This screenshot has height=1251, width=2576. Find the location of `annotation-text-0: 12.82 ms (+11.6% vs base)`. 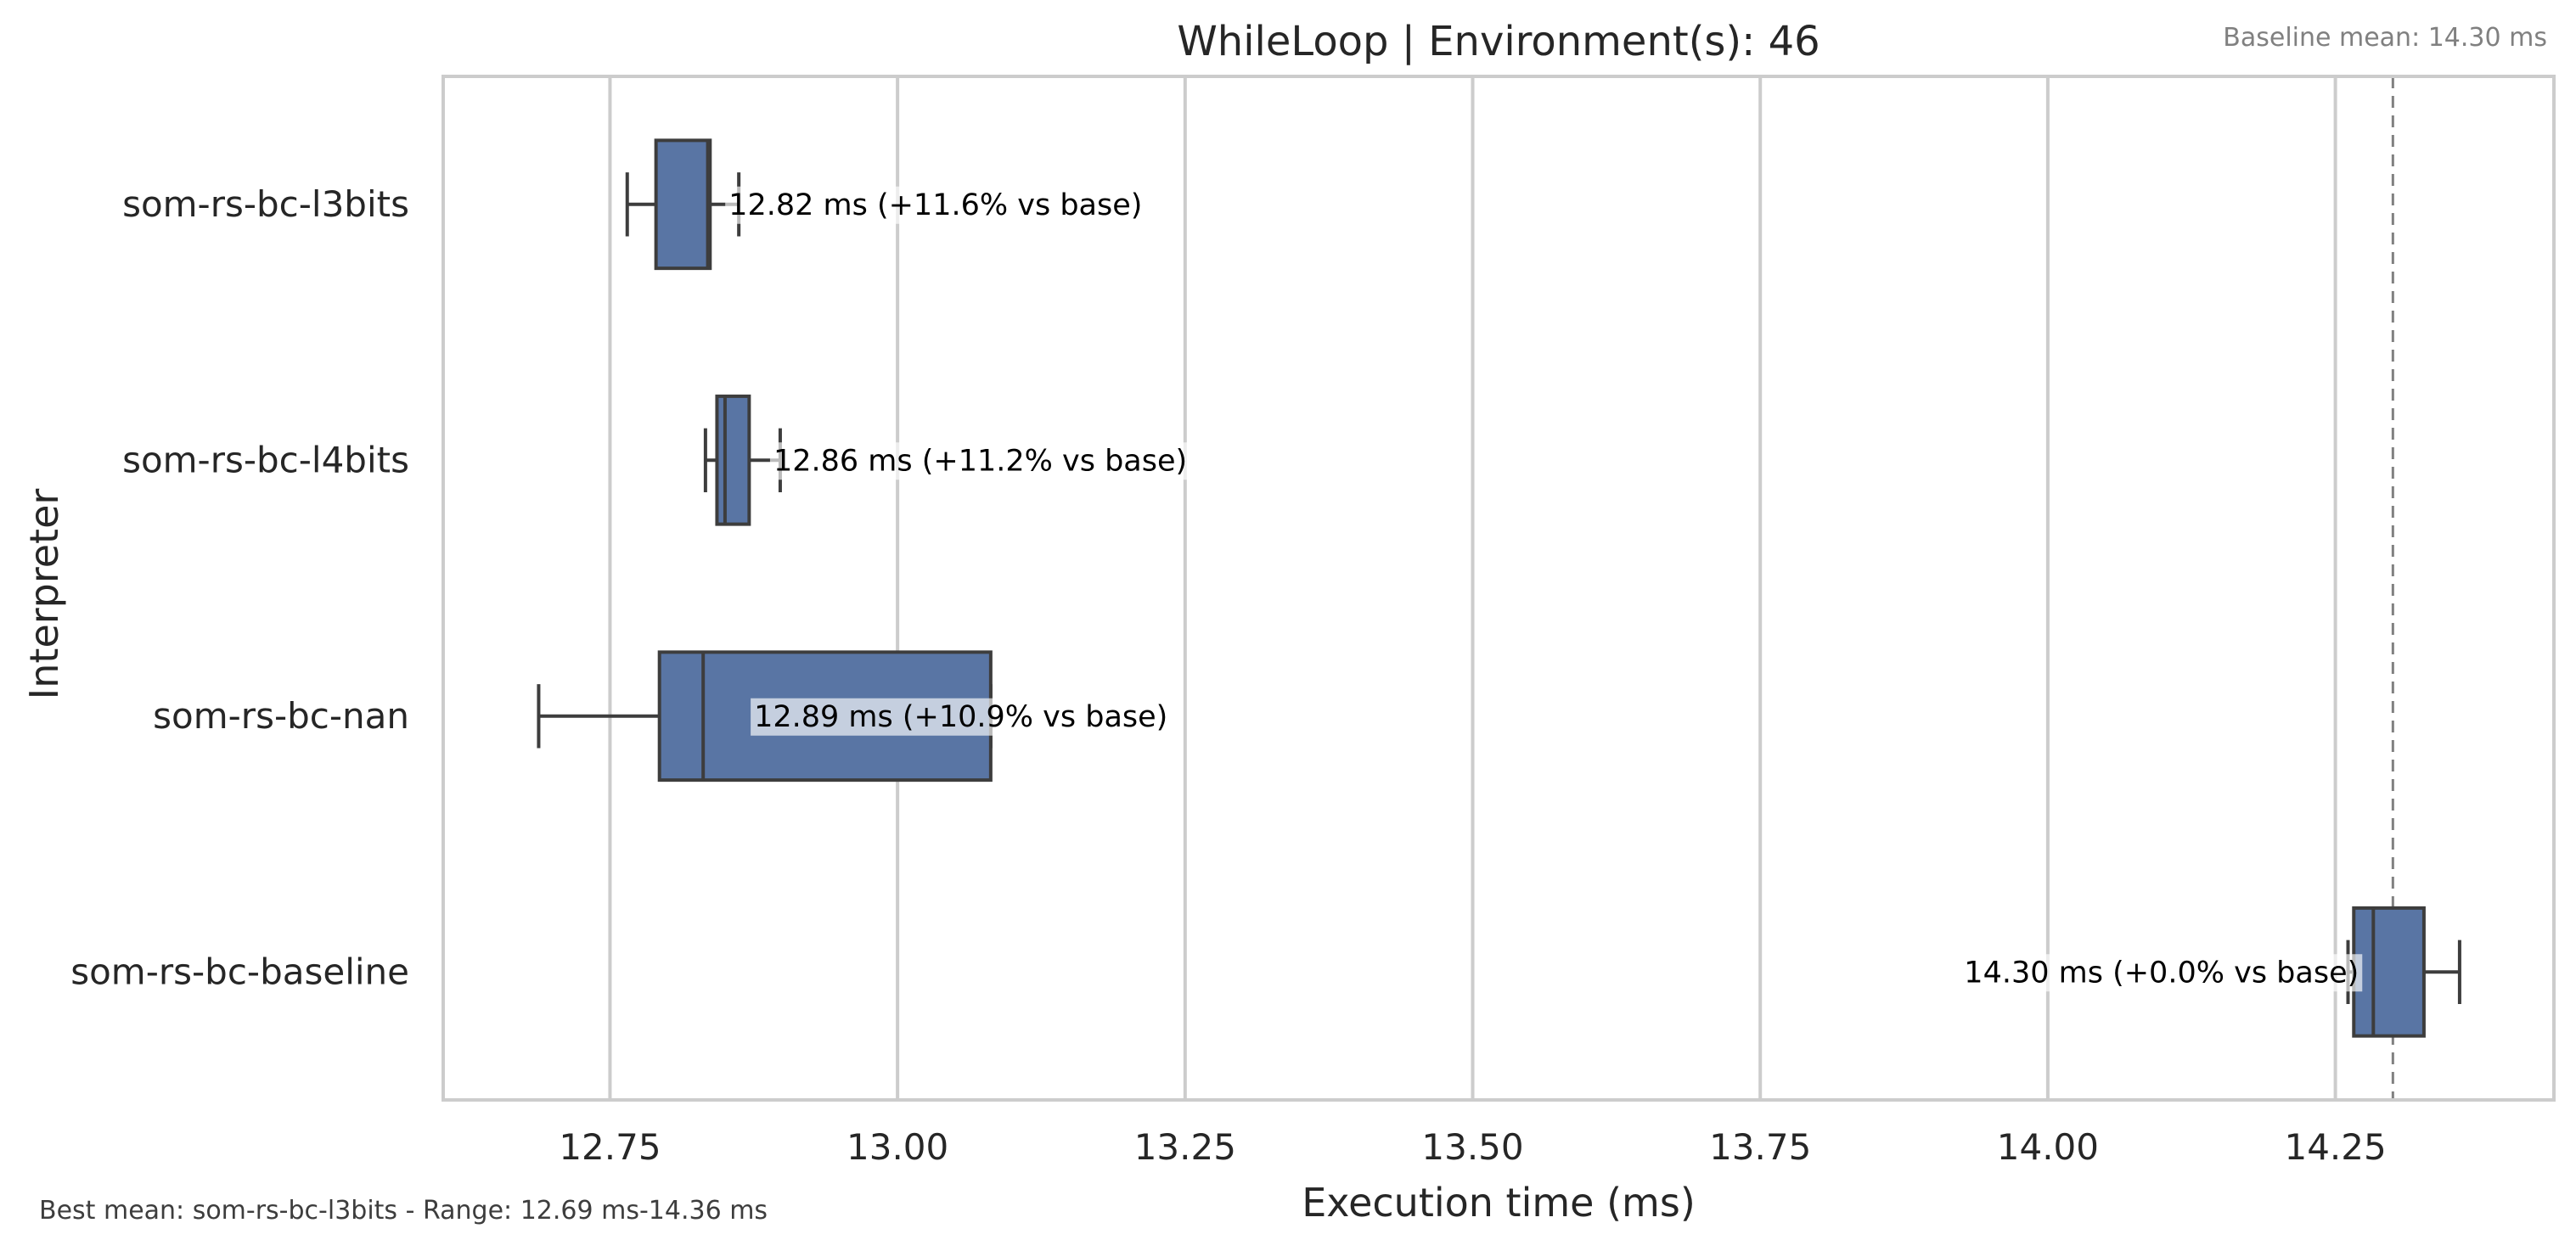

annotation-text-0: 12.82 ms (+11.6% vs base) is located at coordinates (935, 205).